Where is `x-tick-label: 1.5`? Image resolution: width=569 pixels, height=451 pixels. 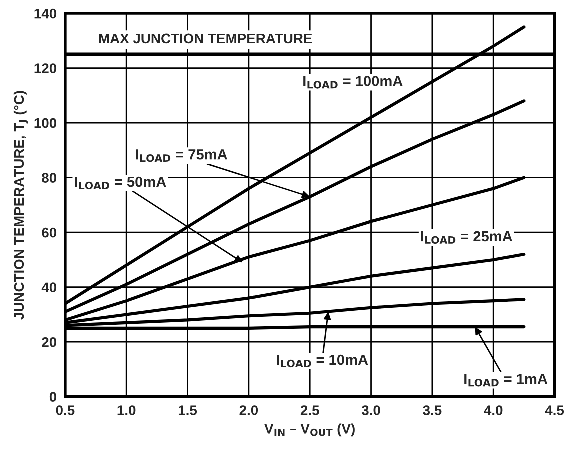 x-tick-label: 1.5 is located at coordinates (188, 411).